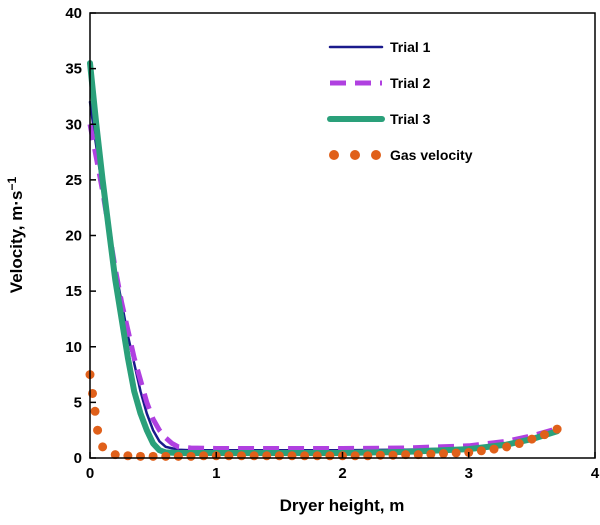 The height and width of the screenshot is (525, 600). What do you see at coordinates (78, 402) in the screenshot?
I see `y-tick-label: 5` at bounding box center [78, 402].